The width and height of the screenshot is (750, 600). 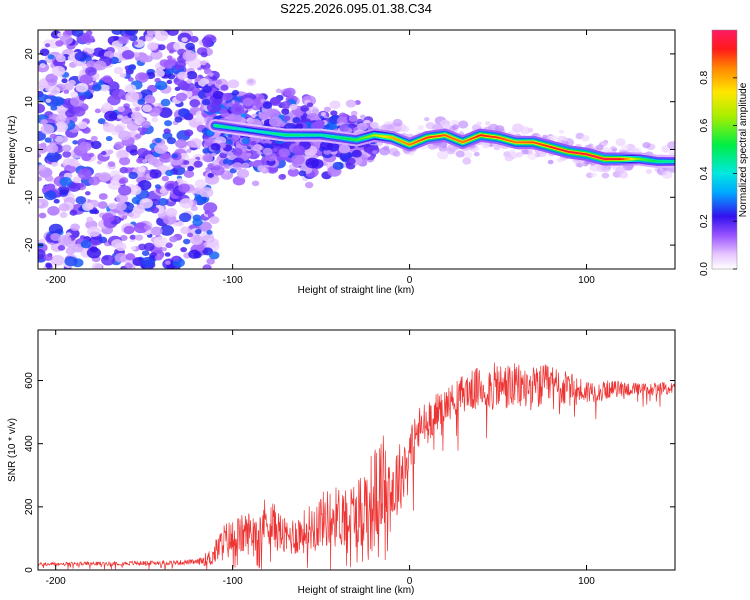 I want to click on chart-title: S225.2026.095.01.38.C34, so click(x=356, y=8).